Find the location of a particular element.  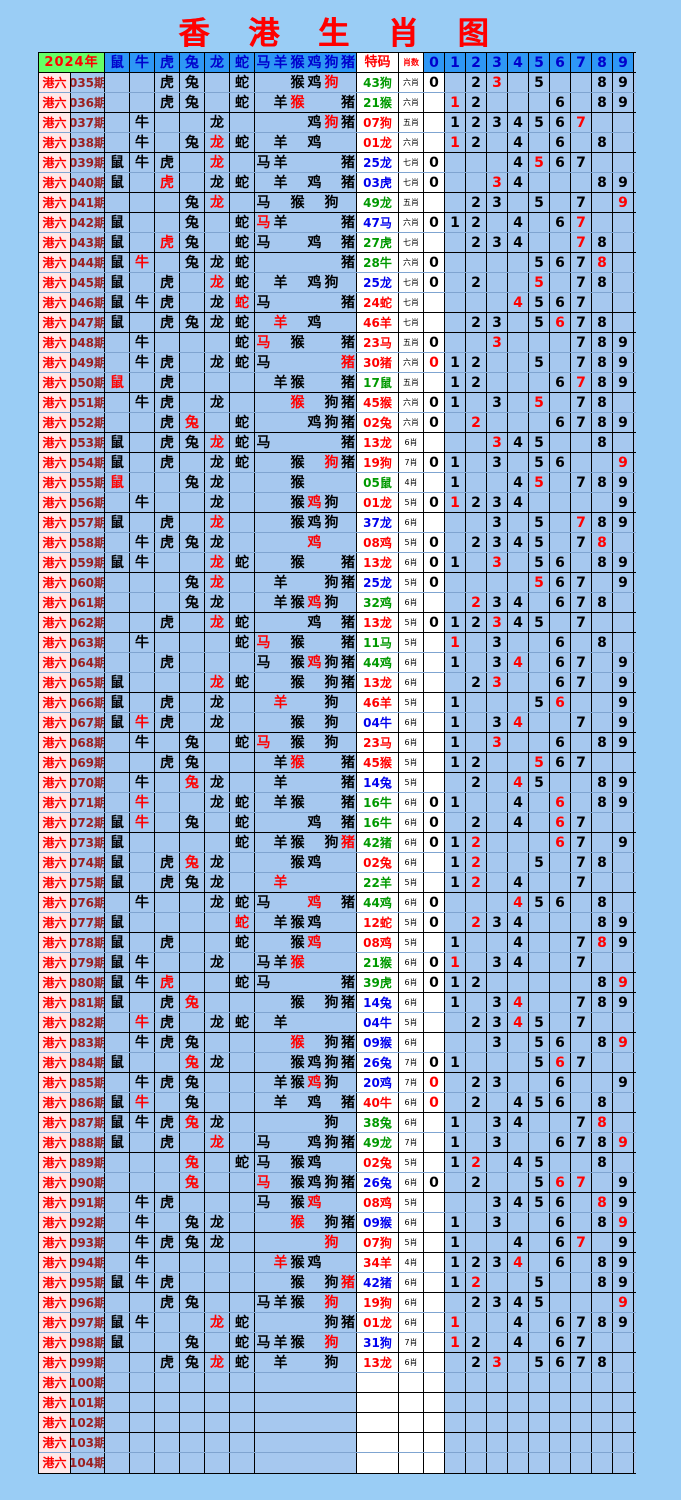

special-cell: 40牛 is located at coordinates (378, 1102).